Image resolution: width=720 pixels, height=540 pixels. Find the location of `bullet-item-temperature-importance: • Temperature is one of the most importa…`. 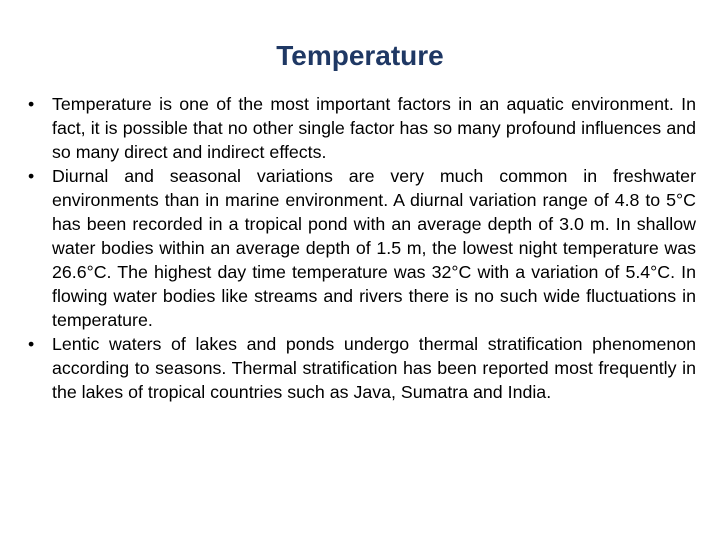

bullet-item-temperature-importance: • Temperature is one of the most importa… is located at coordinates (362, 128).